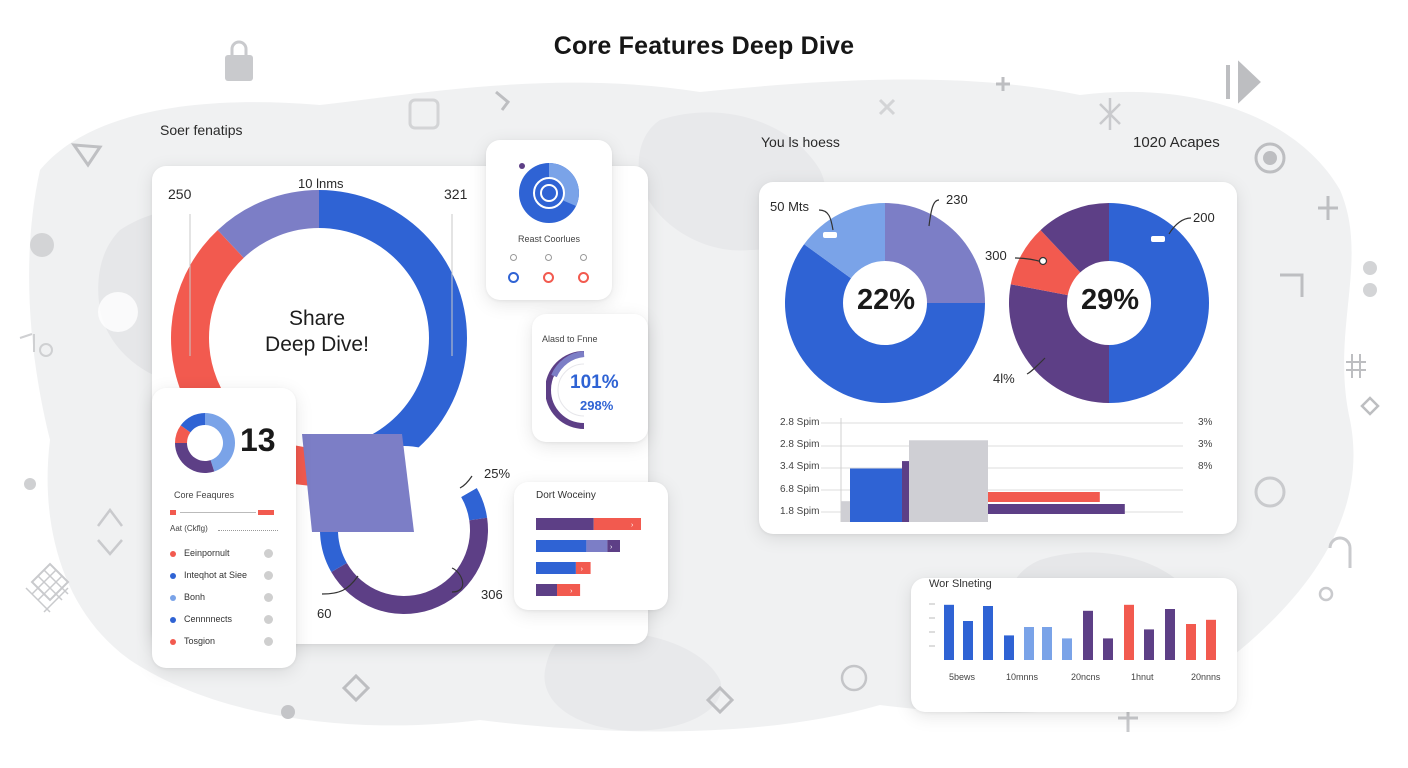 Image resolution: width=1408 pixels, height=768 pixels. What do you see at coordinates (317, 344) in the screenshot?
I see `ring-center-line2: Deep Dive!` at bounding box center [317, 344].